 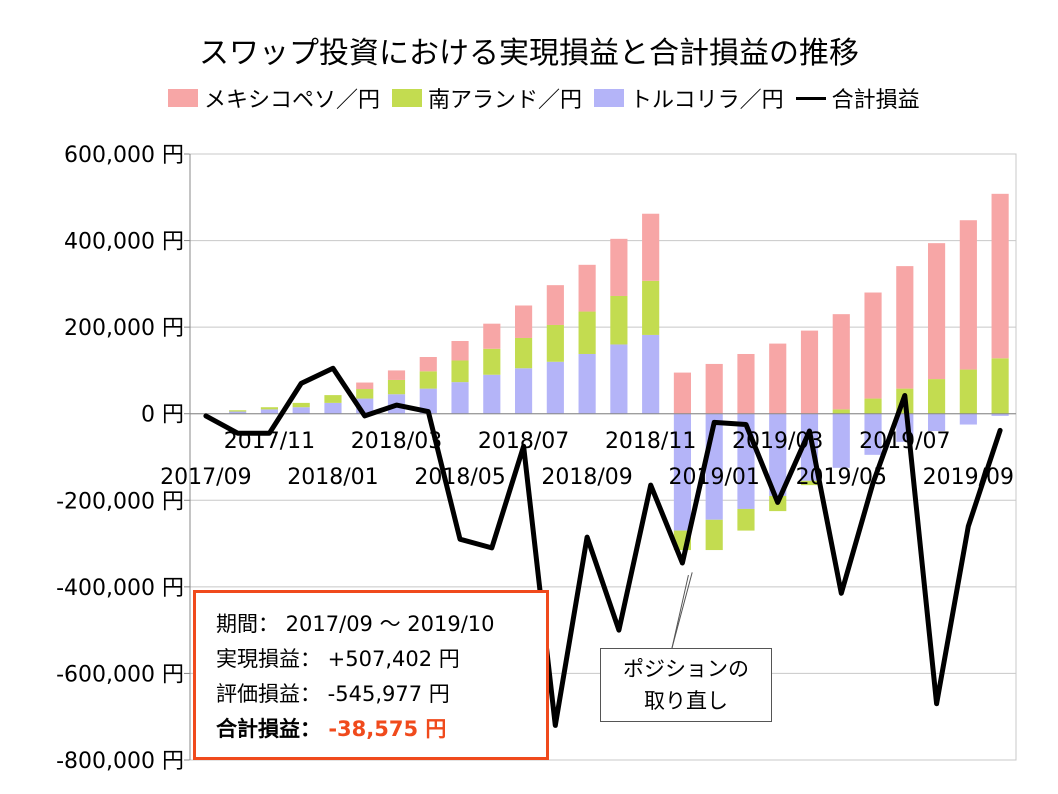 What do you see at coordinates (459, 477) in the screenshot?
I see `x-tick-label: 2018/05` at bounding box center [459, 477].